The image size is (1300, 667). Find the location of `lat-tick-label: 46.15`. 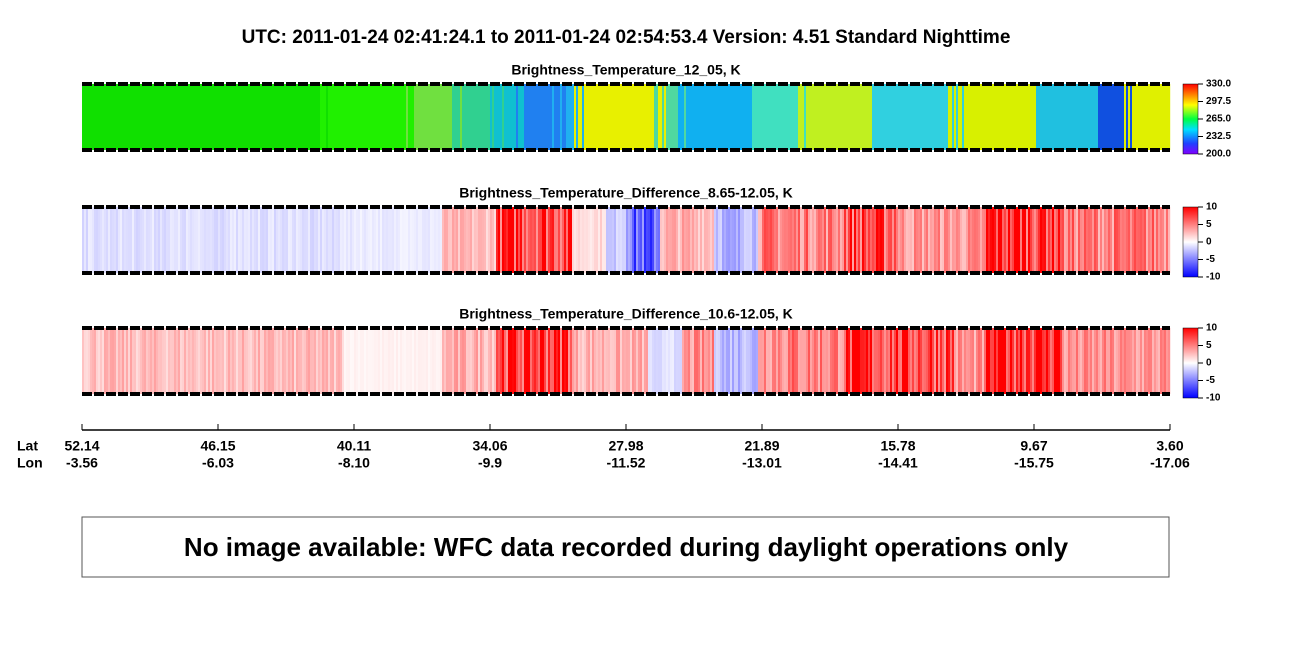

lat-tick-label: 46.15 is located at coordinates (217, 446).